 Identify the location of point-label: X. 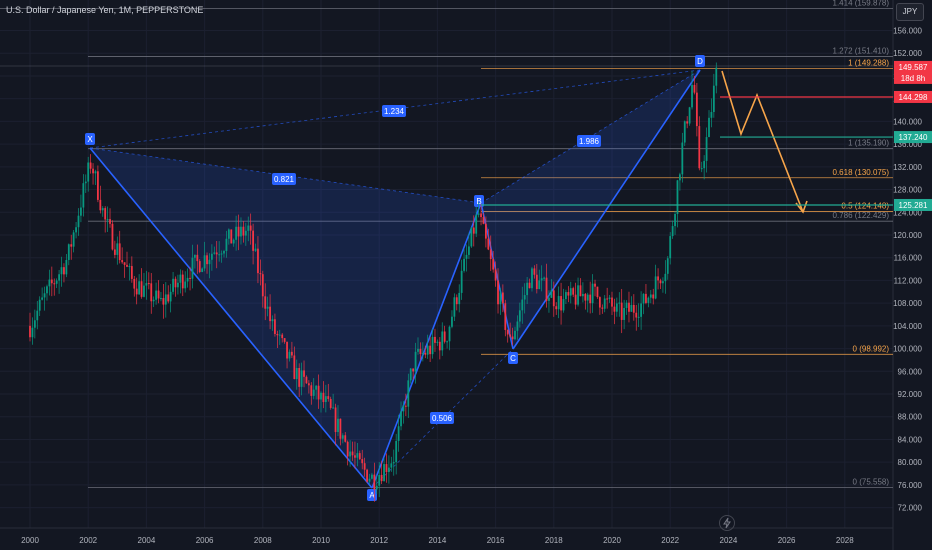
(90, 139).